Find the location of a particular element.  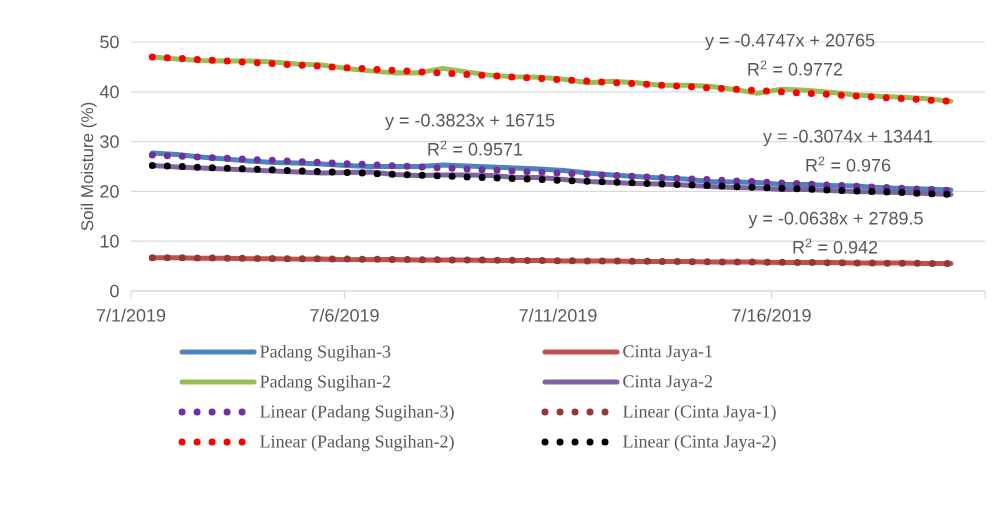

y-axis-title: Soil Moisture (%) is located at coordinates (88, 166).